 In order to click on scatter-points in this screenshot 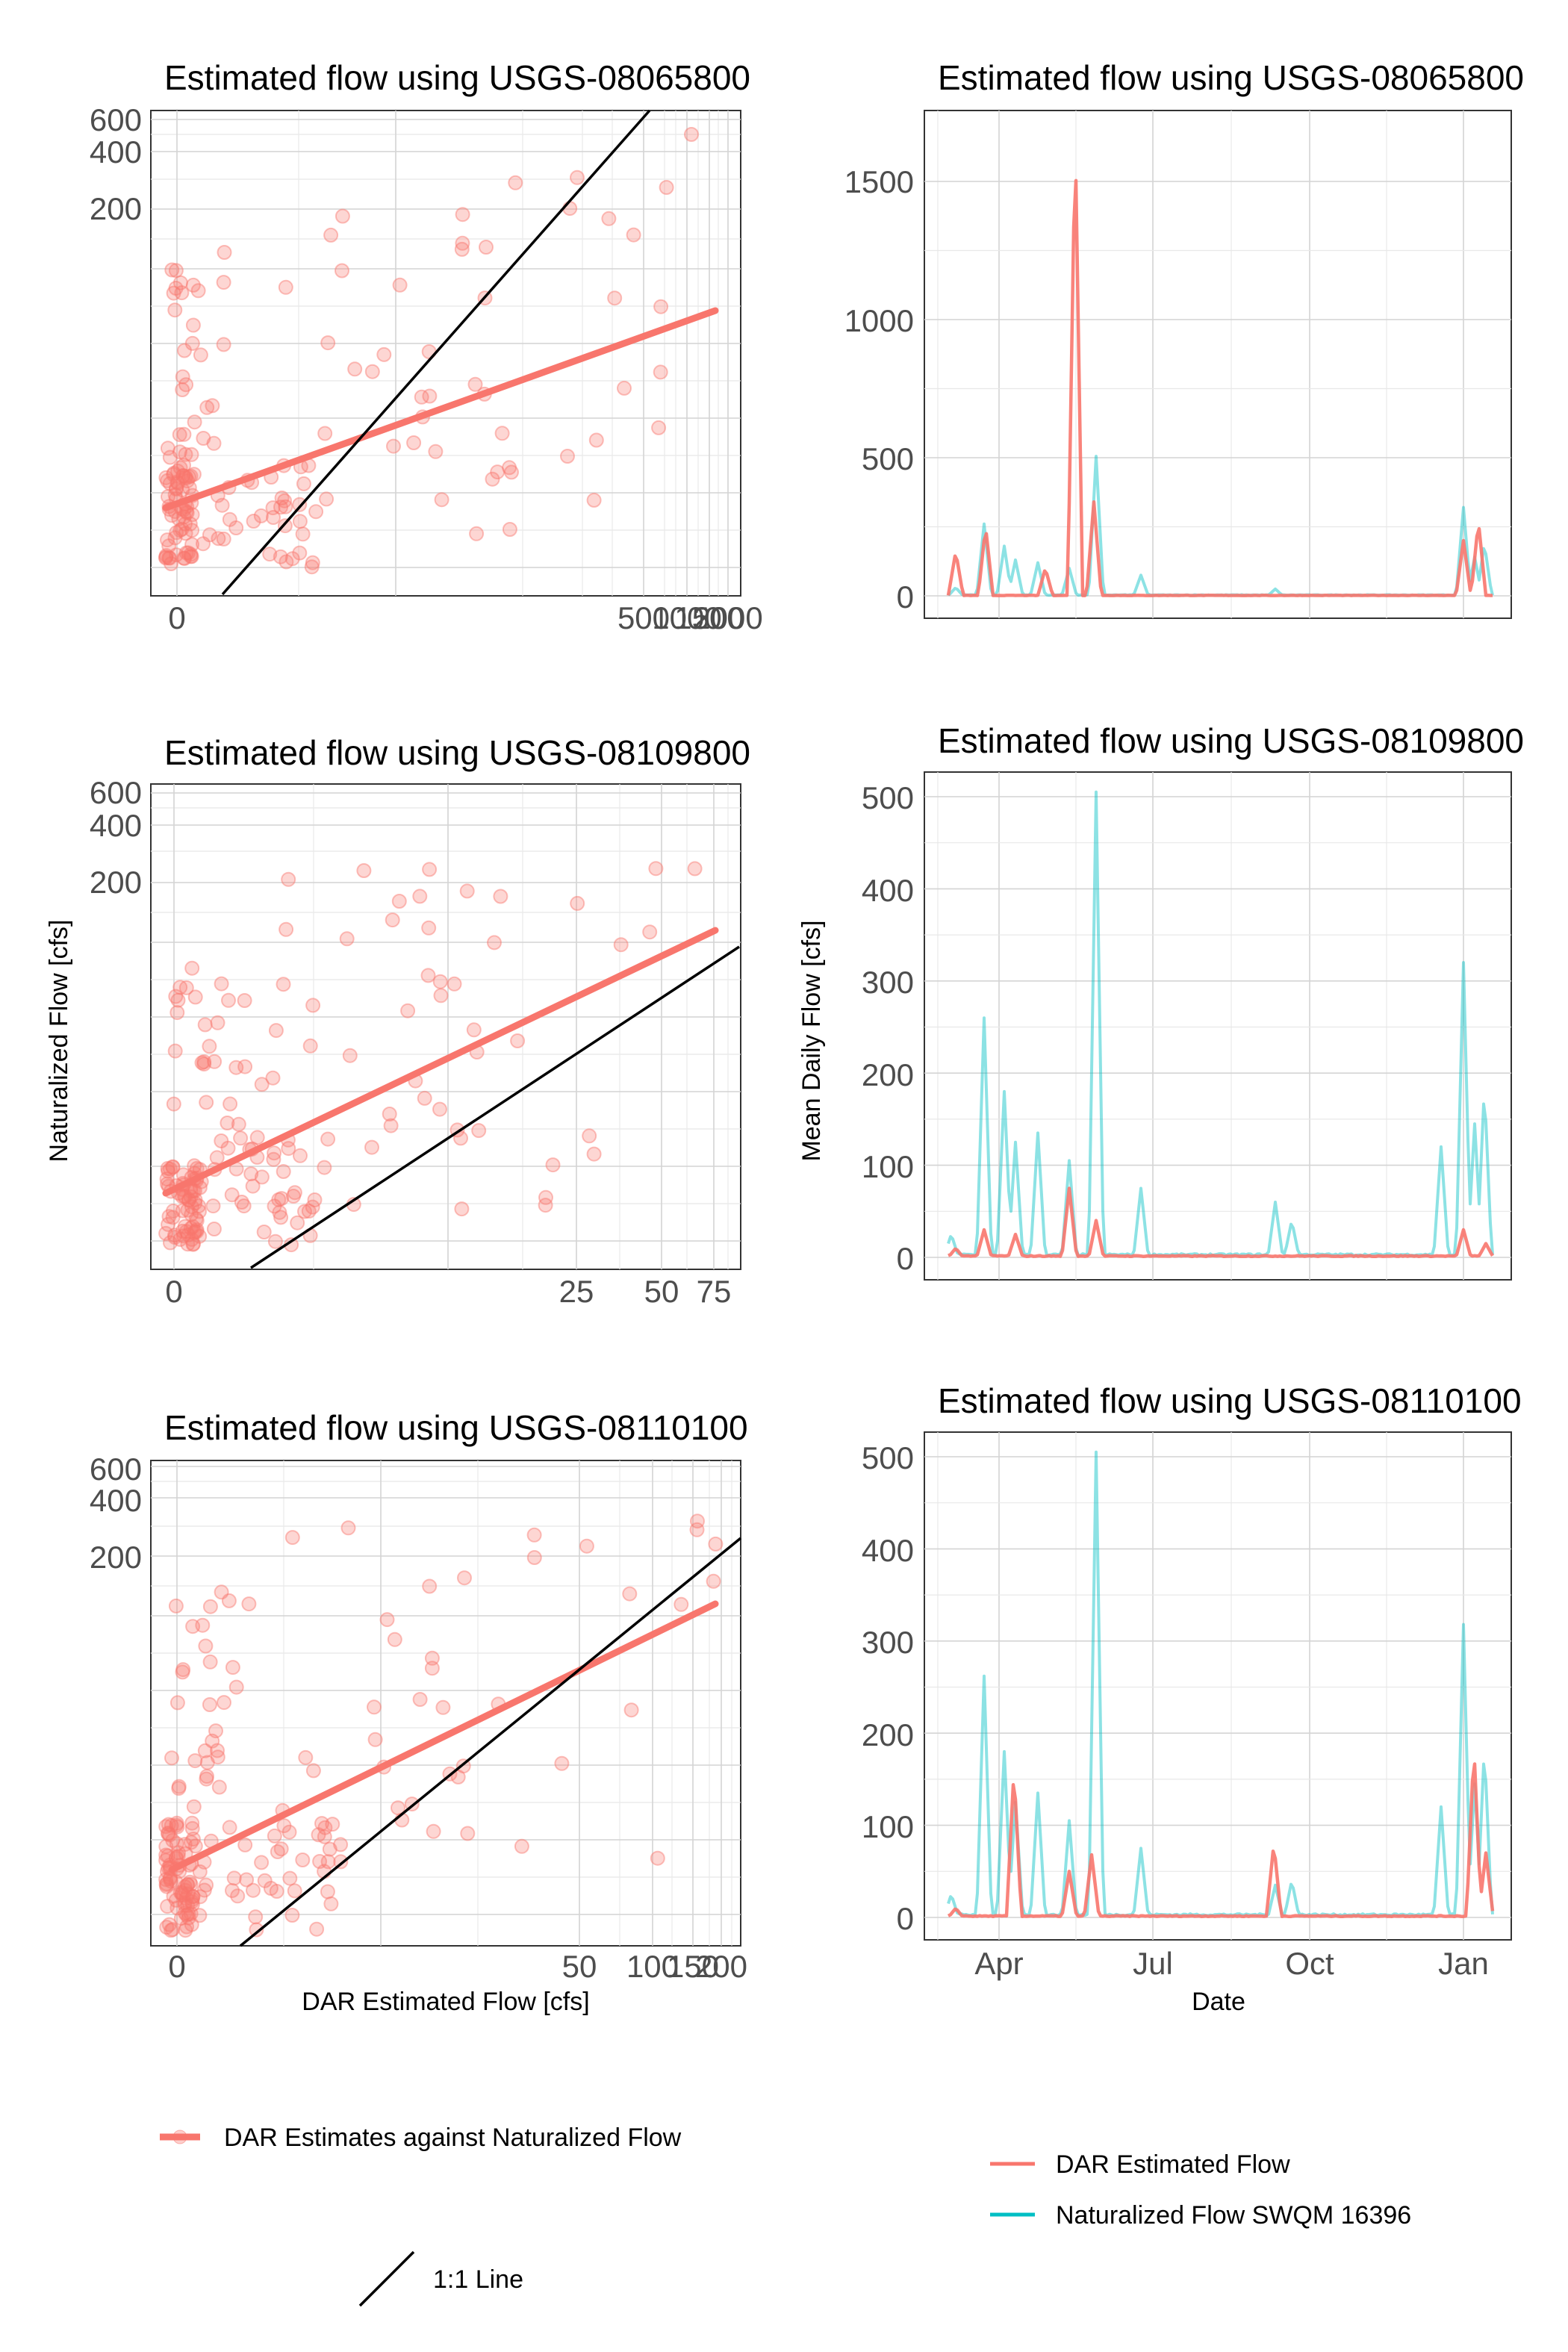, I will do `click(441, 1725)`.